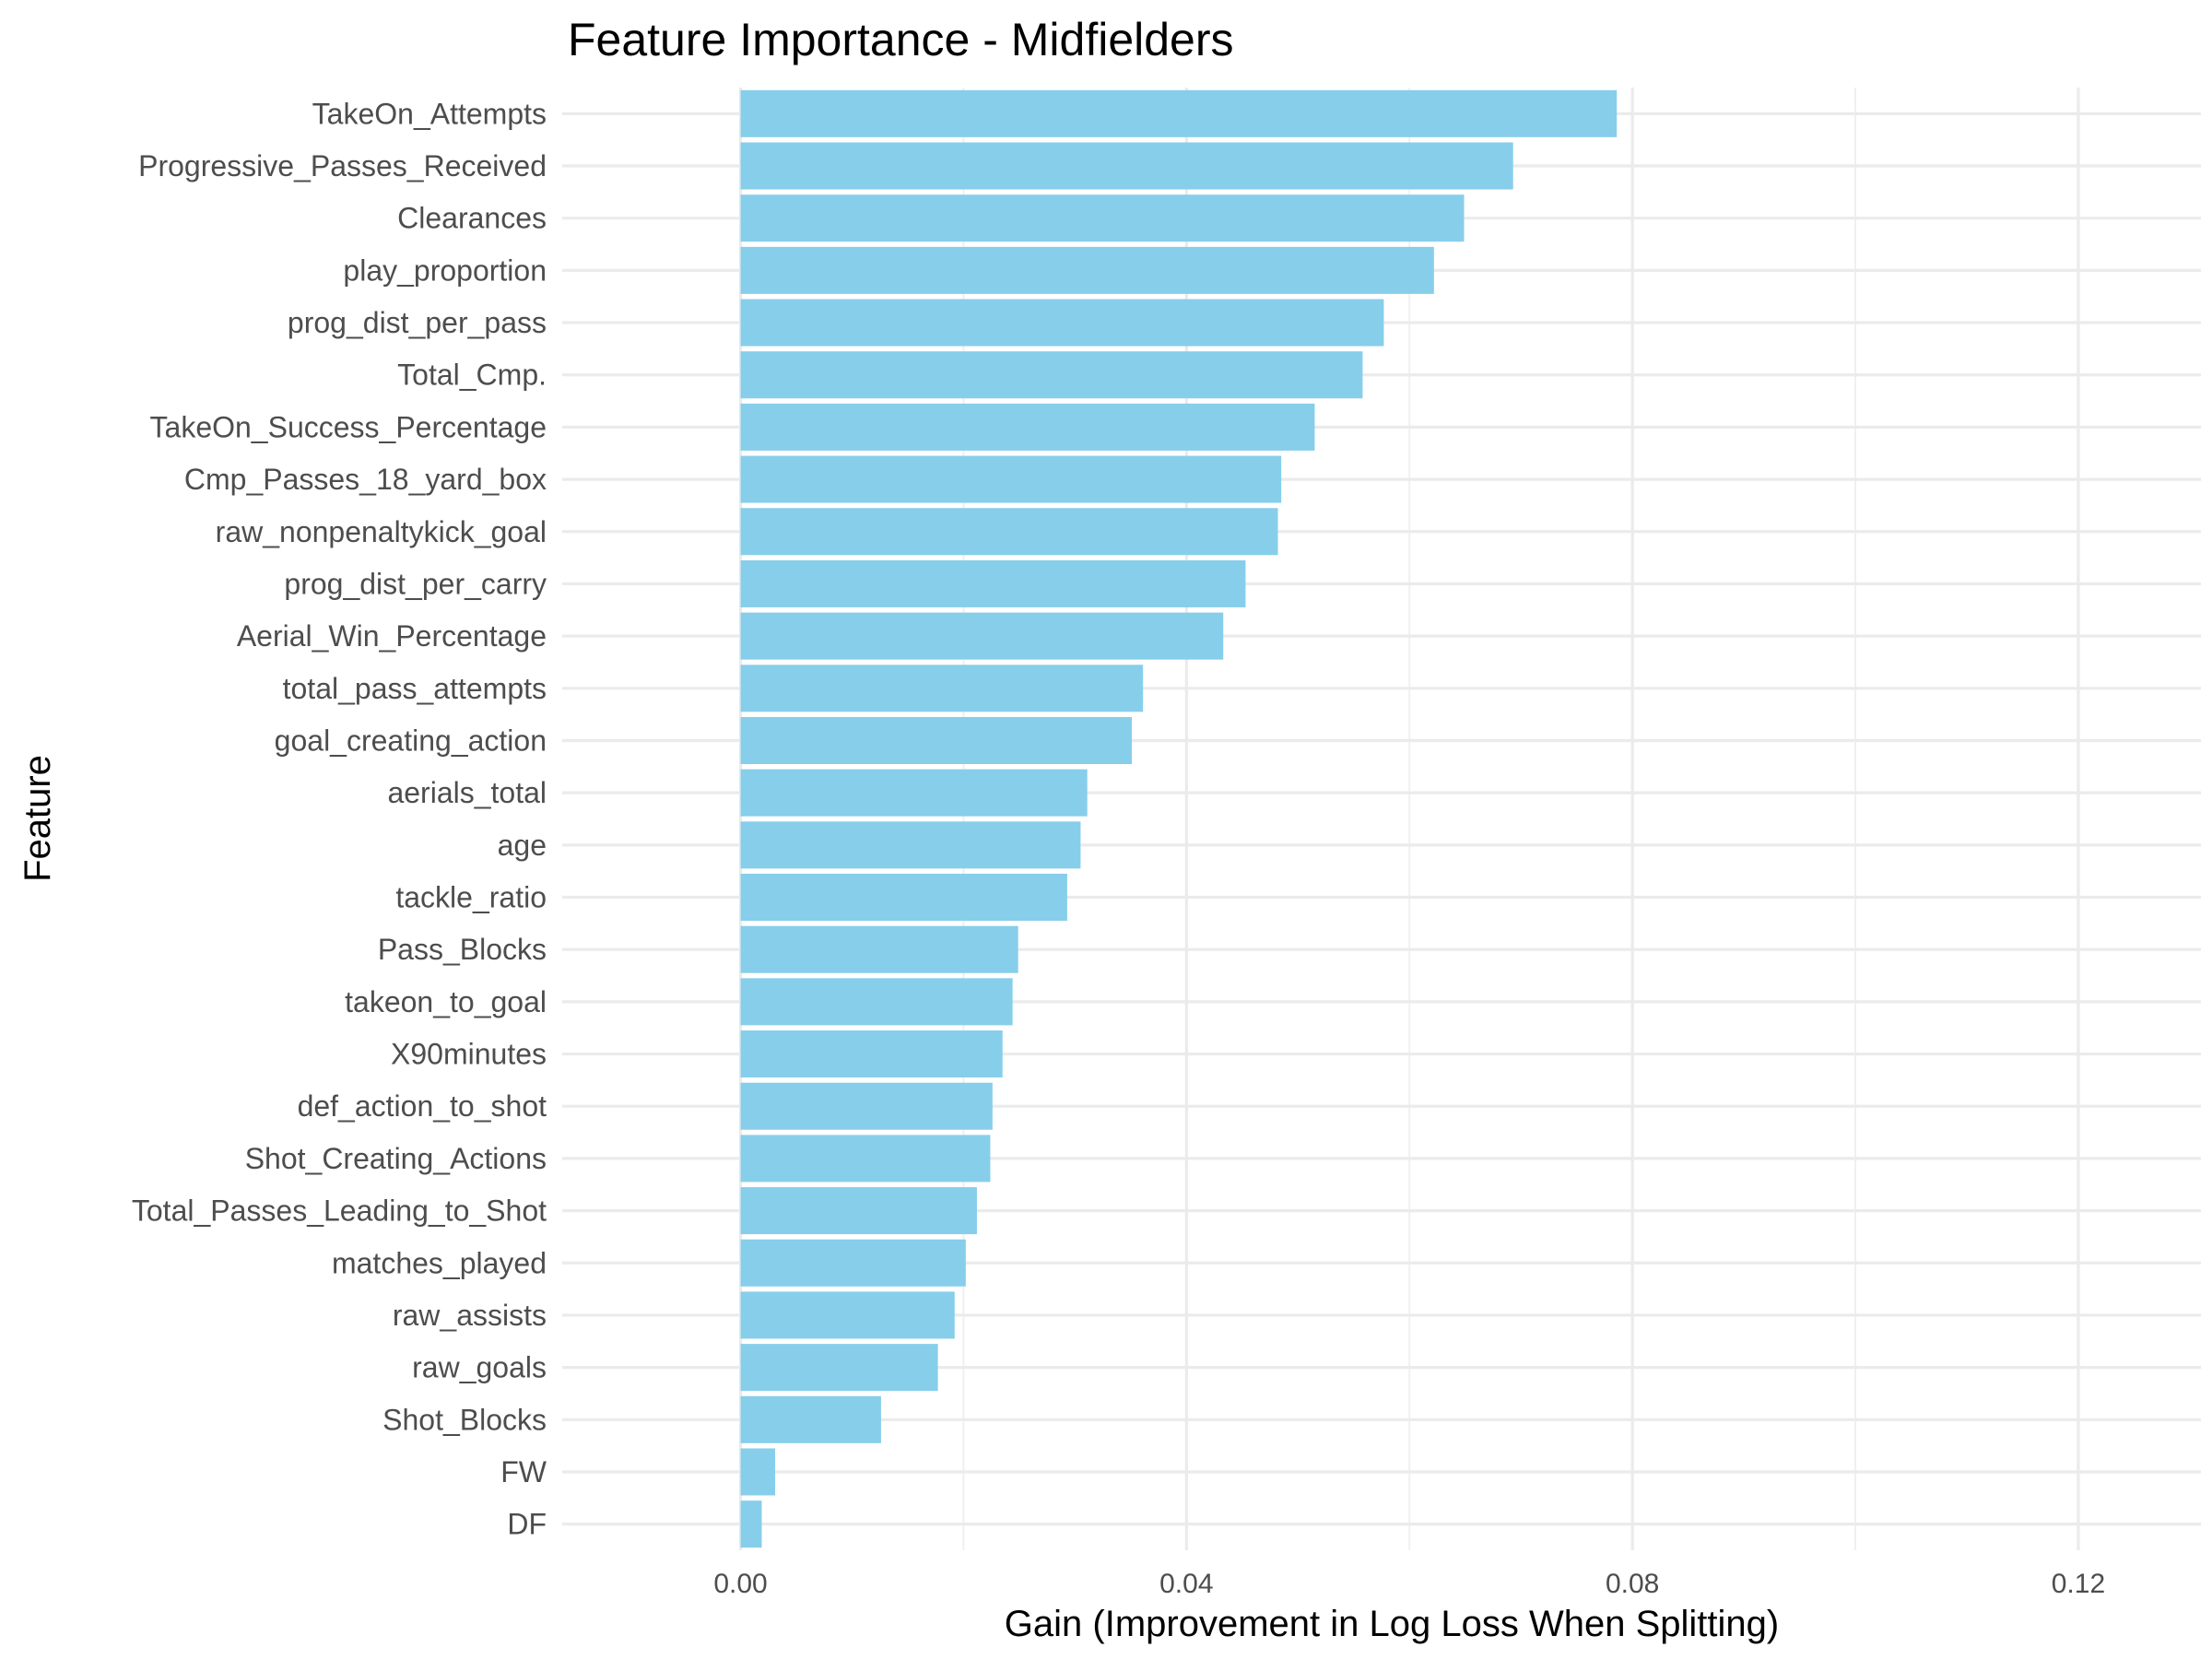 The height and width of the screenshot is (1659, 2212). I want to click on y-tick-label: Shot_Creating_Actions, so click(396, 1158).